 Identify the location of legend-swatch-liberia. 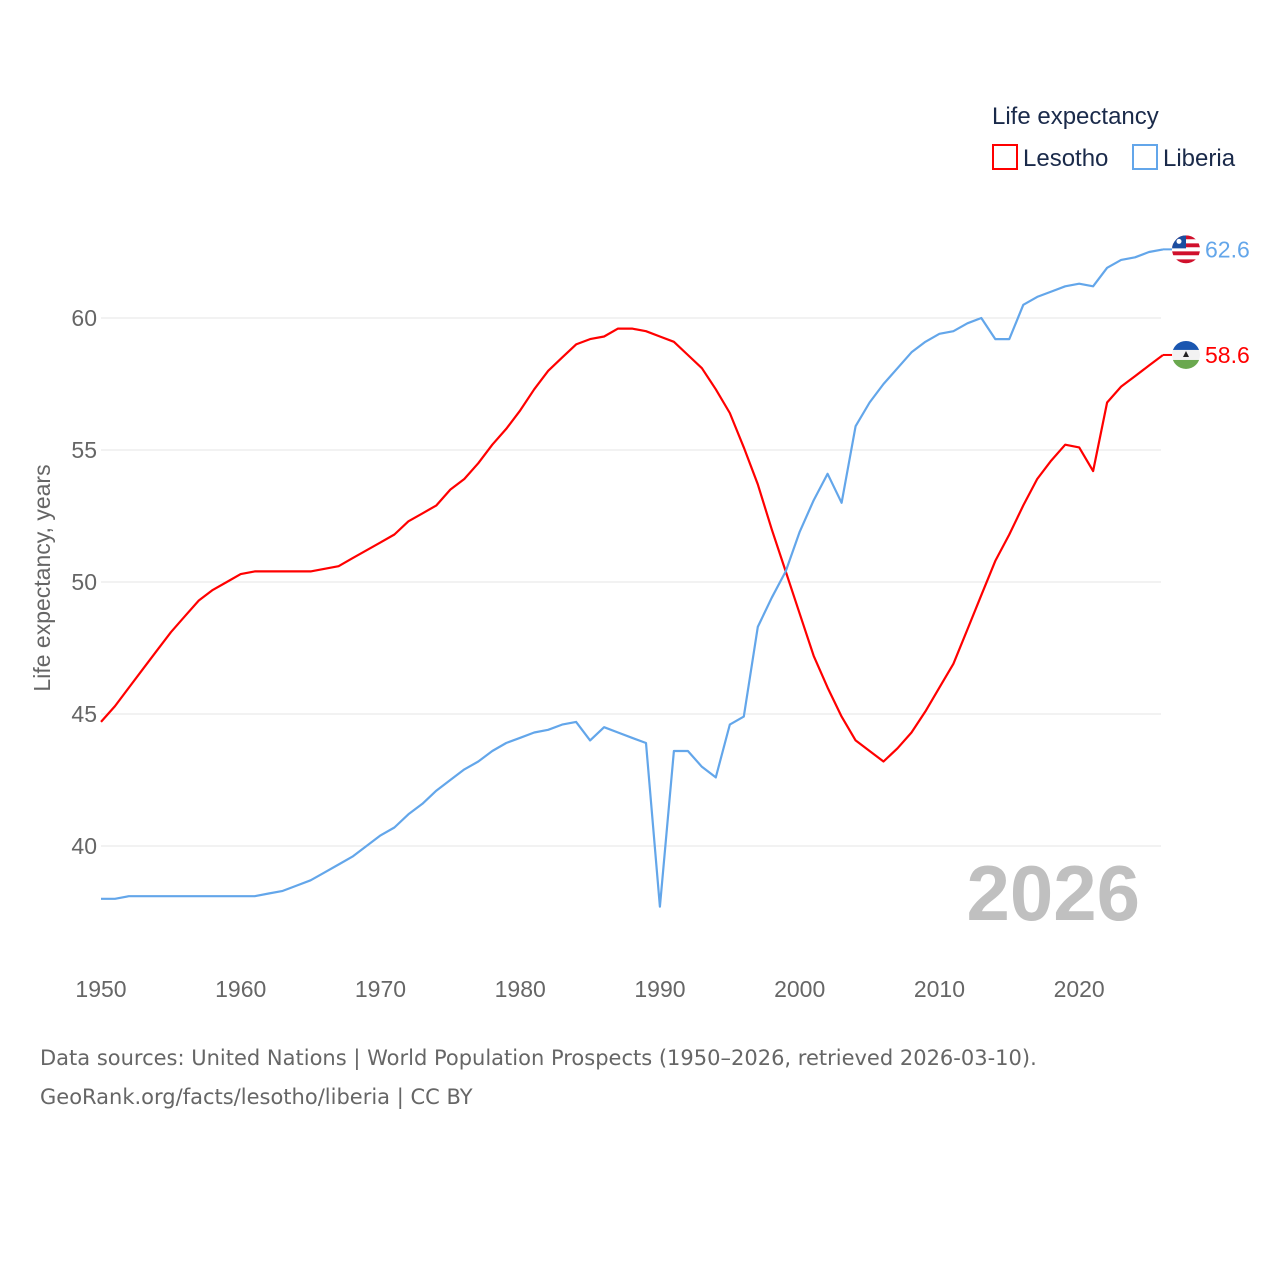
(1145, 157).